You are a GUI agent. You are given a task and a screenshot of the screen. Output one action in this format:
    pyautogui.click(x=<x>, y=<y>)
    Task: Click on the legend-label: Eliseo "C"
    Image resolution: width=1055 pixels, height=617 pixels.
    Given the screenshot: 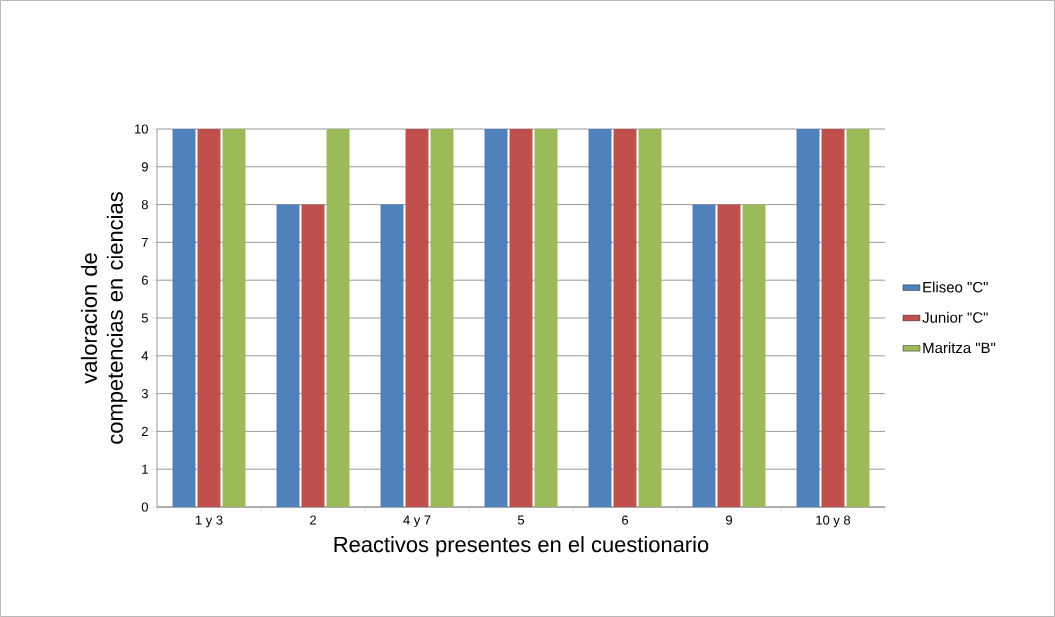 What is the action you would take?
    pyautogui.click(x=955, y=287)
    